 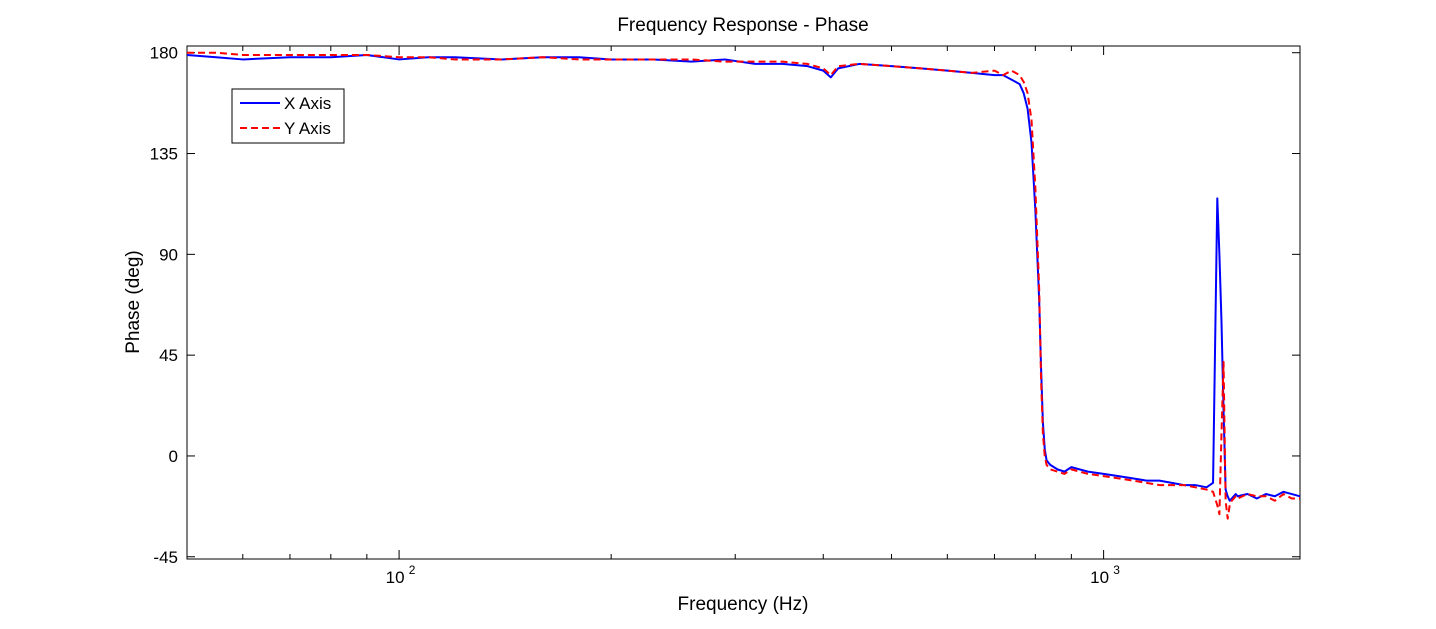 What do you see at coordinates (753, 575) in the screenshot?
I see `x-tick-labels: 10 2 10 3` at bounding box center [753, 575].